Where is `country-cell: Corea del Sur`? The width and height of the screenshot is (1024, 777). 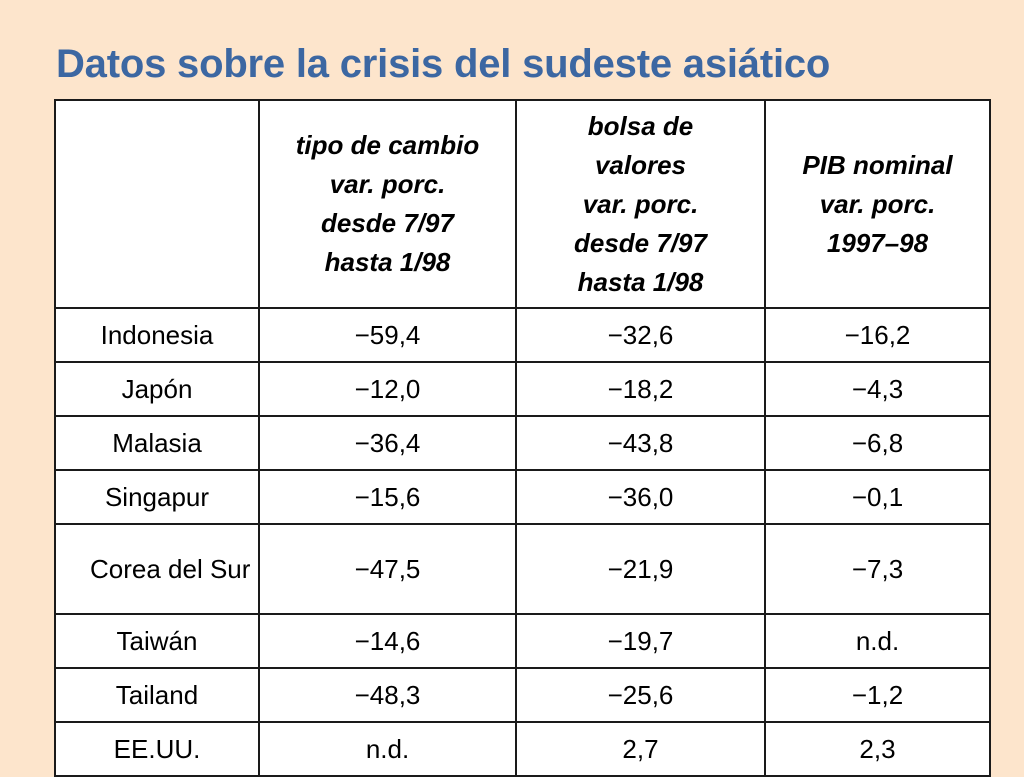 country-cell: Corea del Sur is located at coordinates (157, 569).